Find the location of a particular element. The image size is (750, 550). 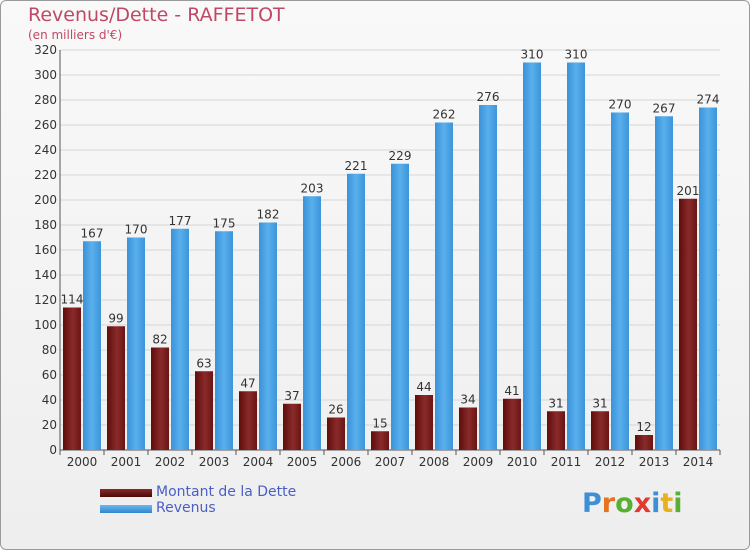

y-tick-label: 60 is located at coordinates (49, 375).